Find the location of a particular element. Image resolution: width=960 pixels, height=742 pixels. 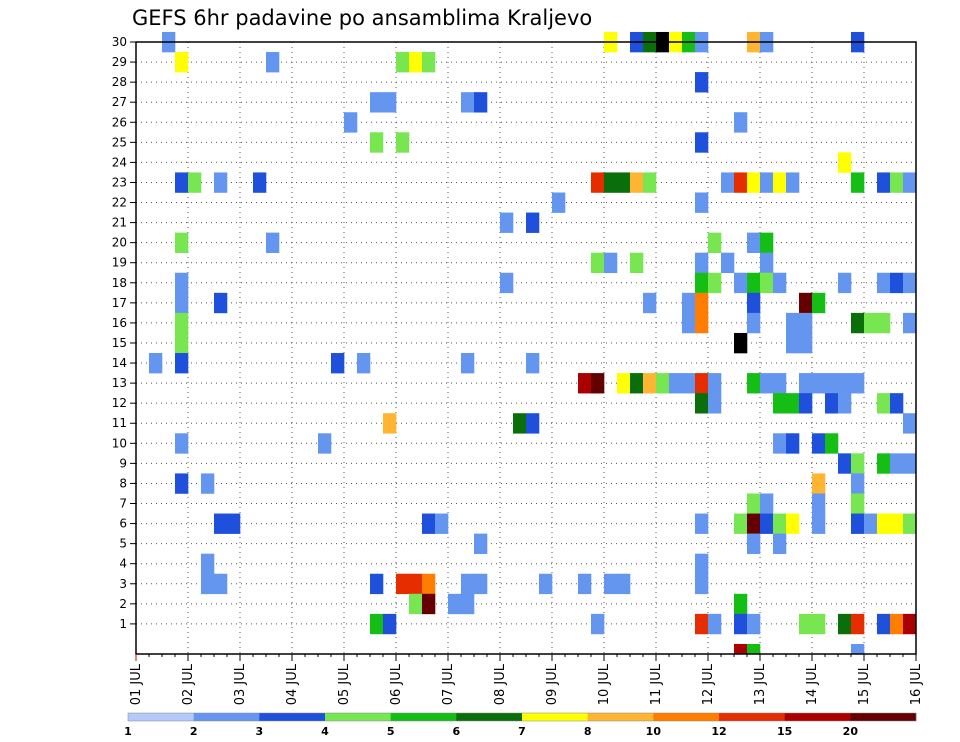

y-tick-label: 25 is located at coordinates (119, 142).